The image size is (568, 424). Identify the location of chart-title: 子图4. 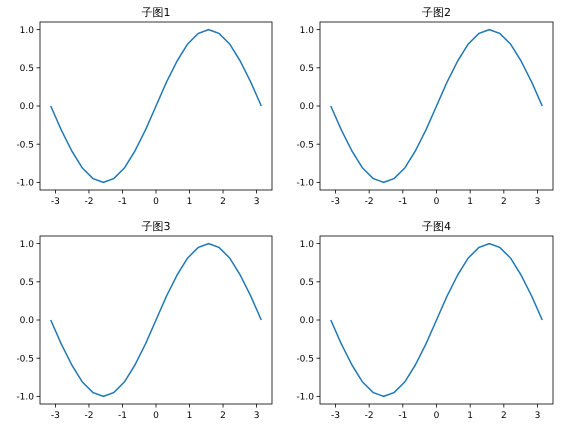
(436, 226).